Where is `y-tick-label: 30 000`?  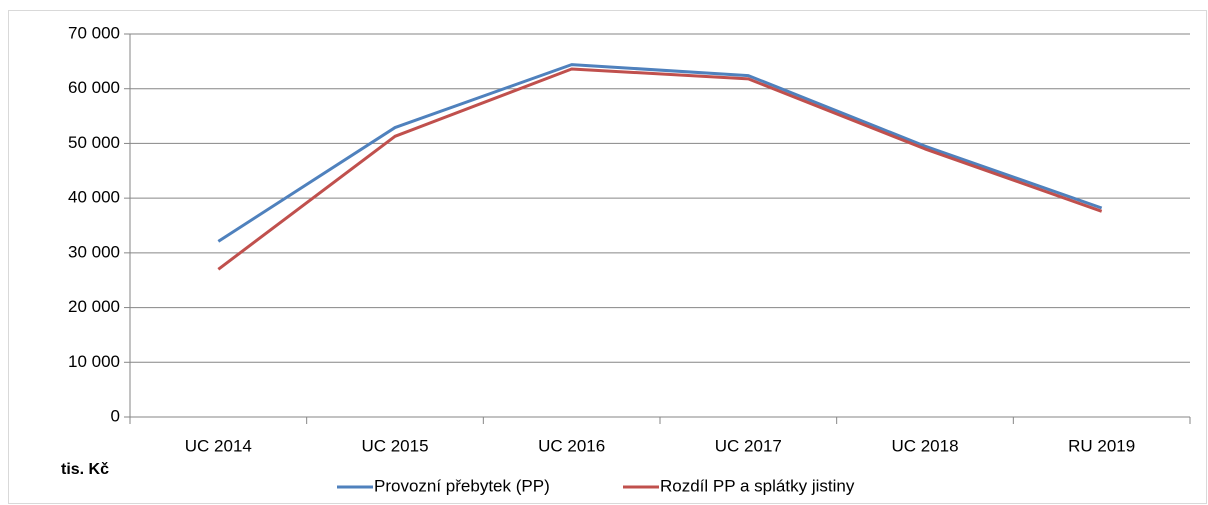
y-tick-label: 30 000 is located at coordinates (94, 251).